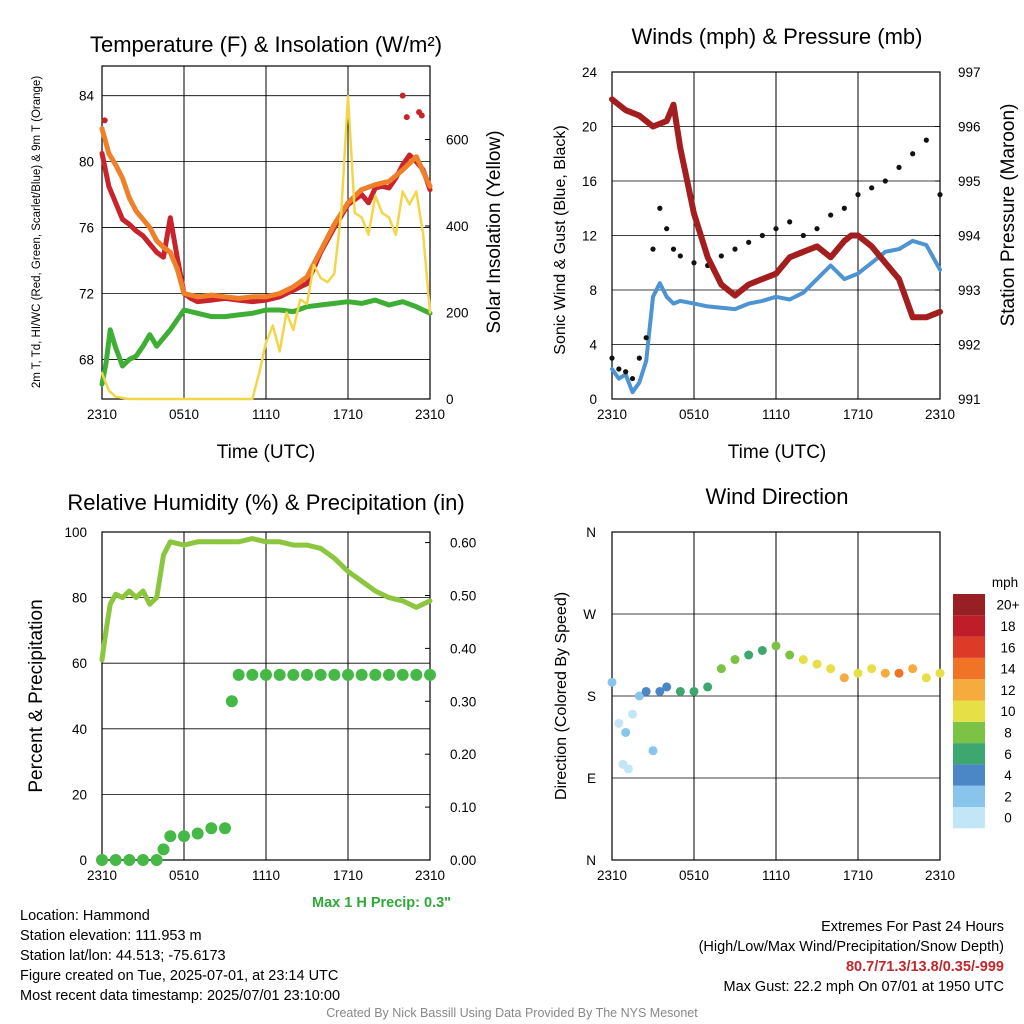 The image size is (1024, 1024). I want to click on colorbar-label: 14, so click(1008, 669).